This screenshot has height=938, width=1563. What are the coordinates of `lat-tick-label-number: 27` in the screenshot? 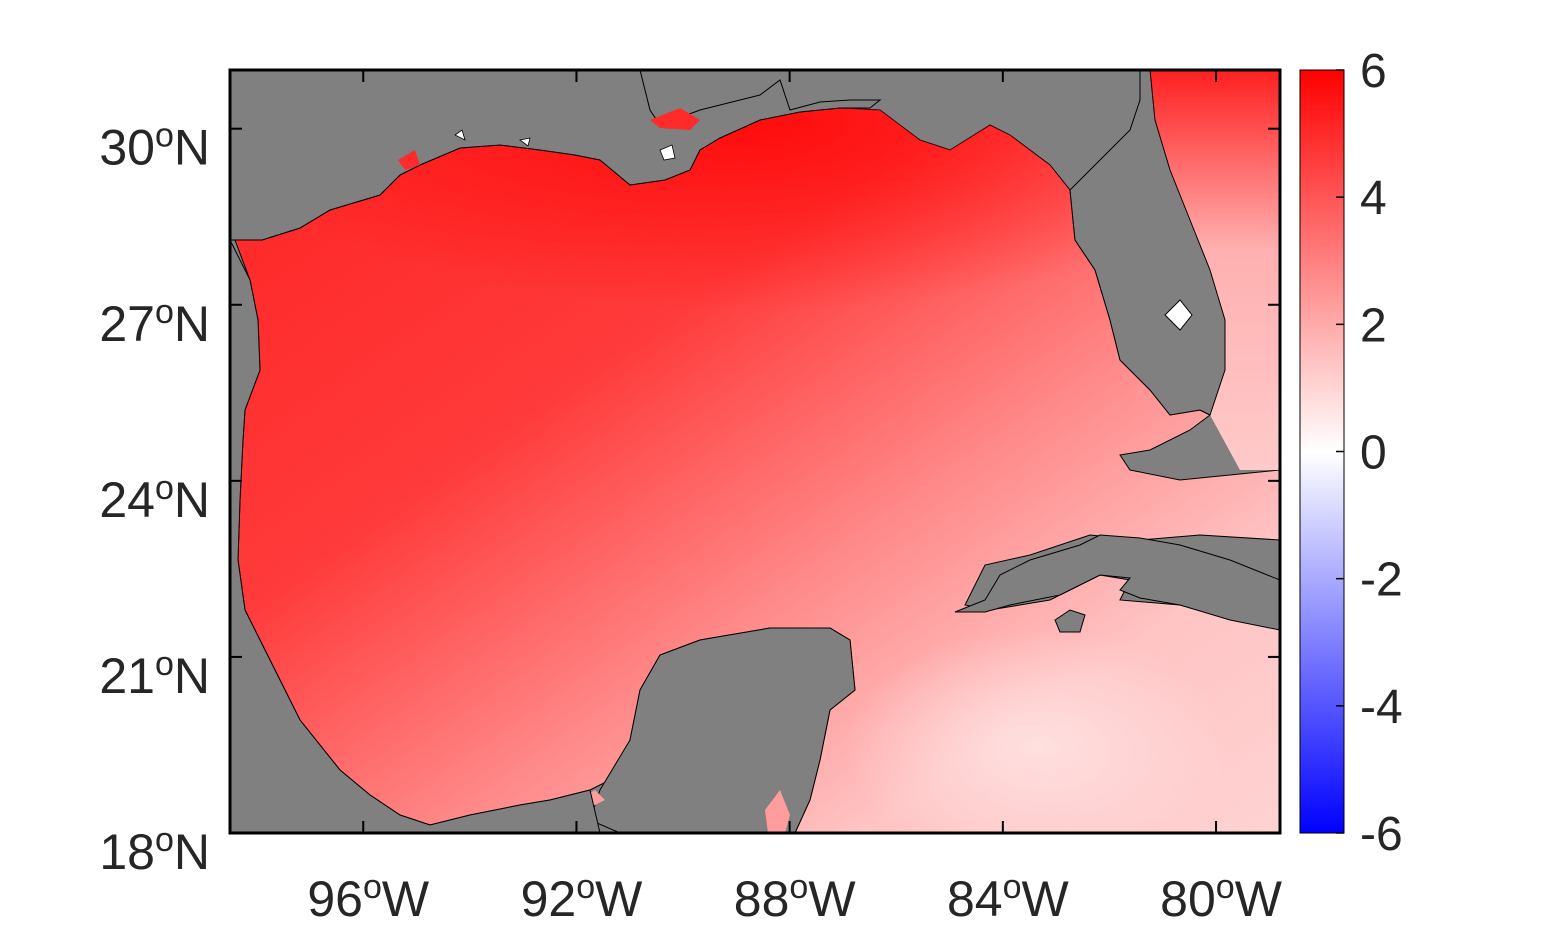 It's located at (127, 324).